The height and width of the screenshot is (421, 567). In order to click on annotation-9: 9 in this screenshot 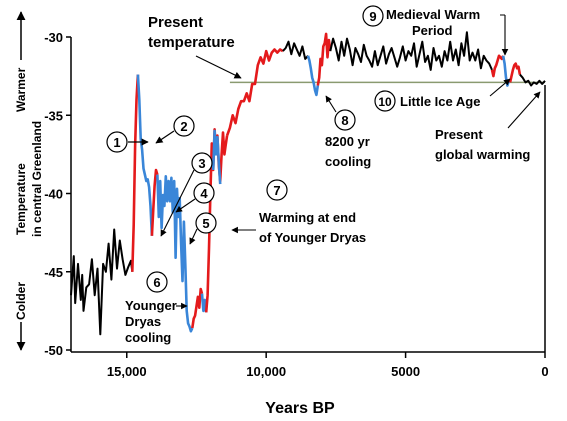, I will do `click(373, 16)`.